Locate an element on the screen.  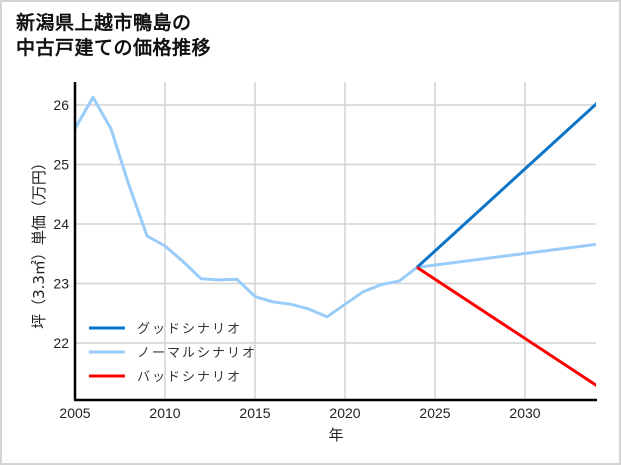
y-tick-label: 24 is located at coordinates (61, 224).